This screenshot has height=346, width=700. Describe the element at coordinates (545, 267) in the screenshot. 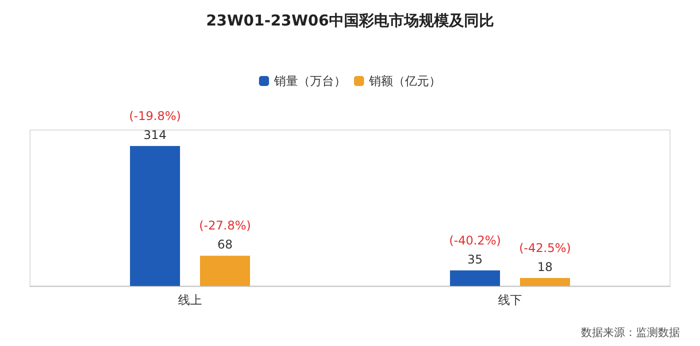

I see `data-label: 18` at that location.